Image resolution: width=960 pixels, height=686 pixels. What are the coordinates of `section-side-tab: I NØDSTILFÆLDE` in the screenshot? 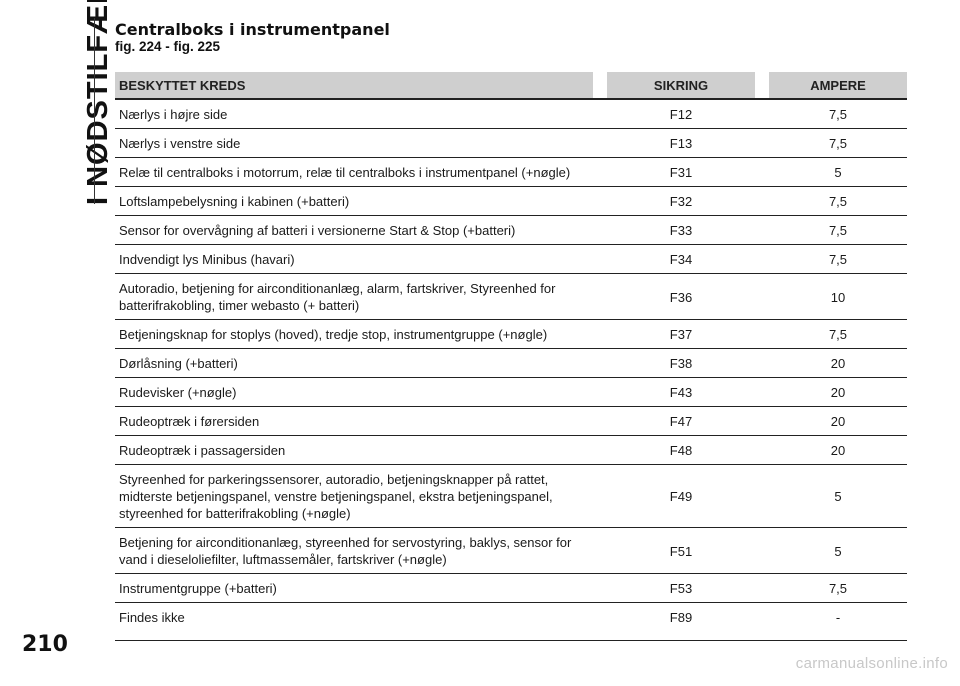 It's located at (57, 103).